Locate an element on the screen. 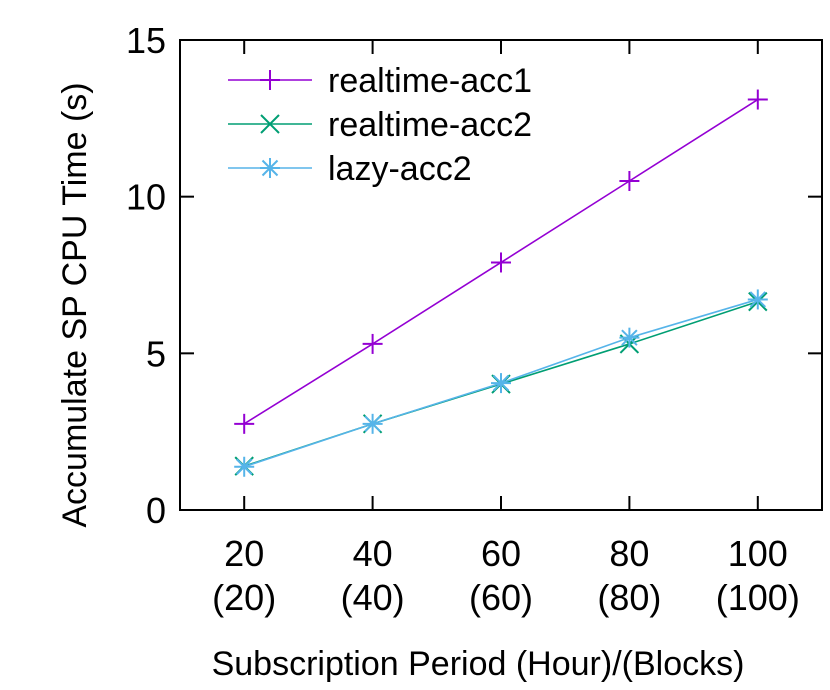  x-tick-label: 80 is located at coordinates (629, 553).